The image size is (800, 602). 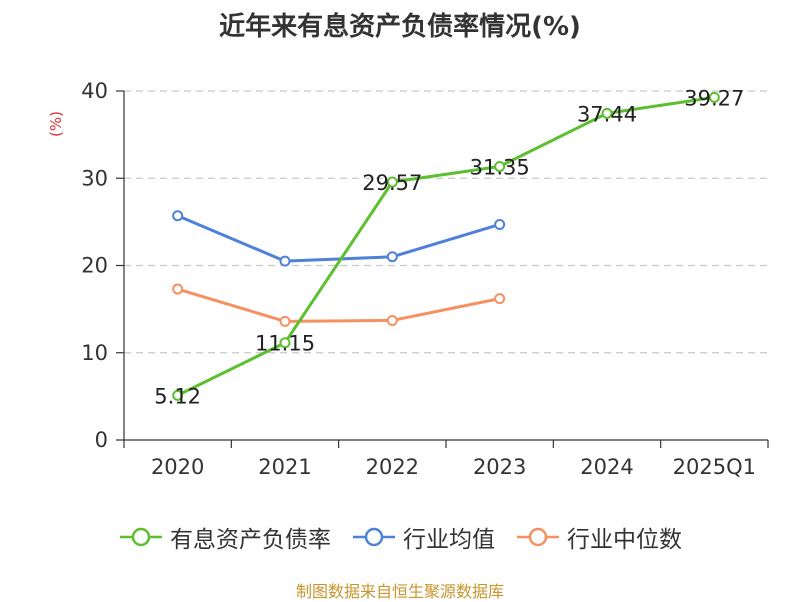 I want to click on y-tick-label: 10, so click(x=94, y=353).